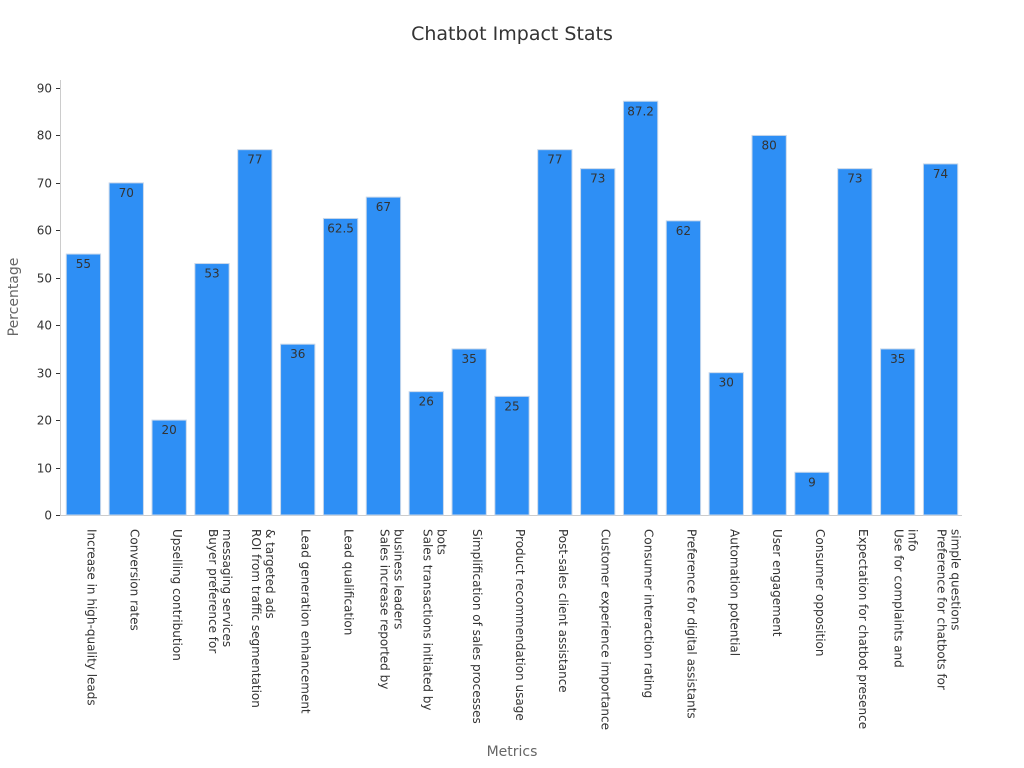 This screenshot has height=768, width=1024. I want to click on category-label: Buyer preference for, so click(213, 591).